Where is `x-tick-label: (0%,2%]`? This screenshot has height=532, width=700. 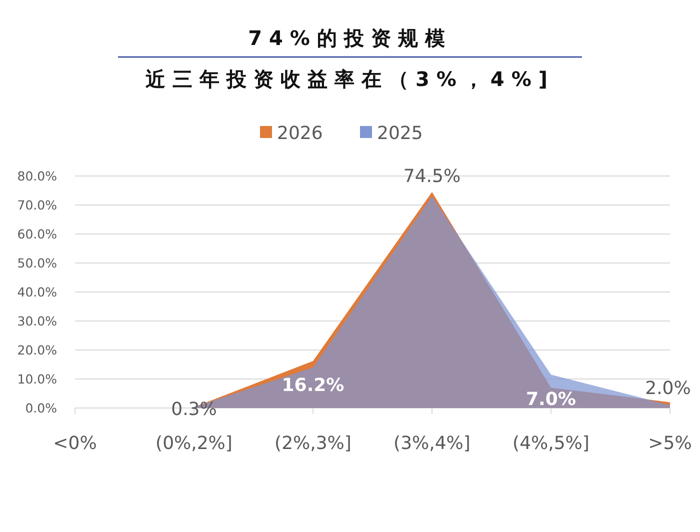
x-tick-label: (0%,2%] is located at coordinates (194, 443).